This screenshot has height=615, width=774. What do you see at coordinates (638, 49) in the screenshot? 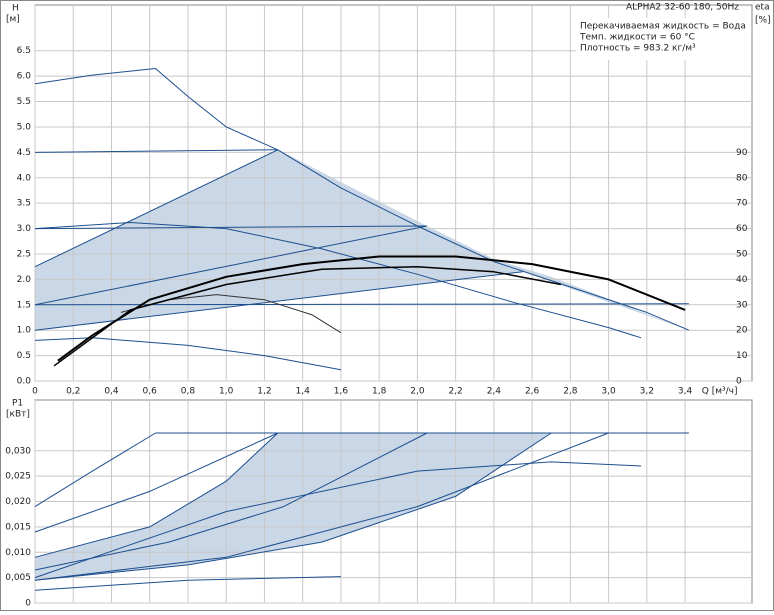
I see `density: Плотность = 983.2 кг/м³` at bounding box center [638, 49].